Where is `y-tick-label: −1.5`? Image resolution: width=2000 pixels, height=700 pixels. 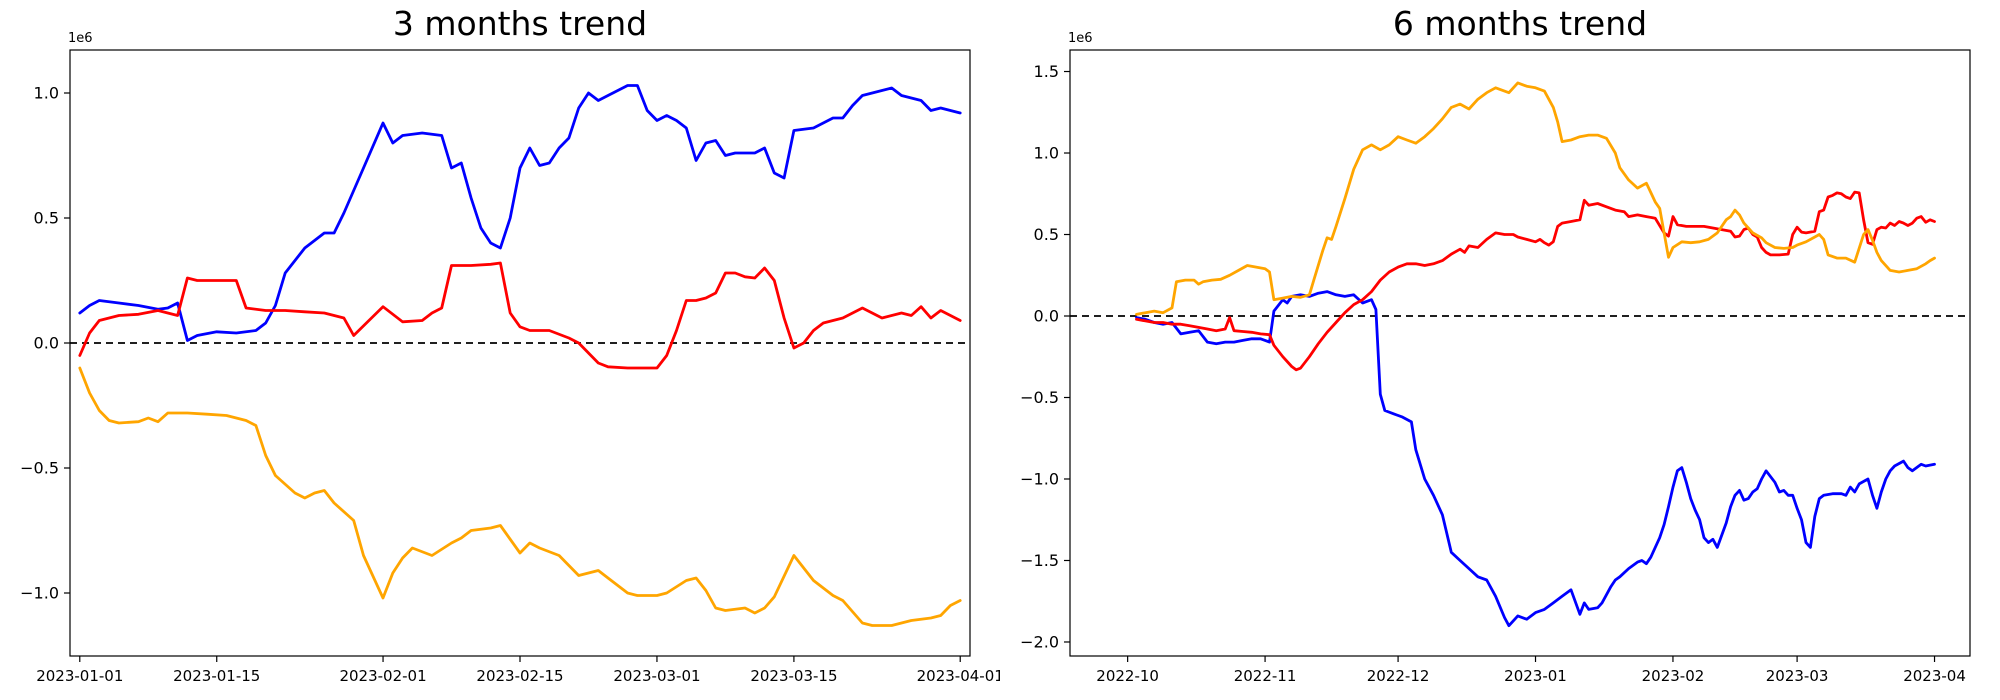
y-tick-label: −1.5 is located at coordinates (1039, 560).